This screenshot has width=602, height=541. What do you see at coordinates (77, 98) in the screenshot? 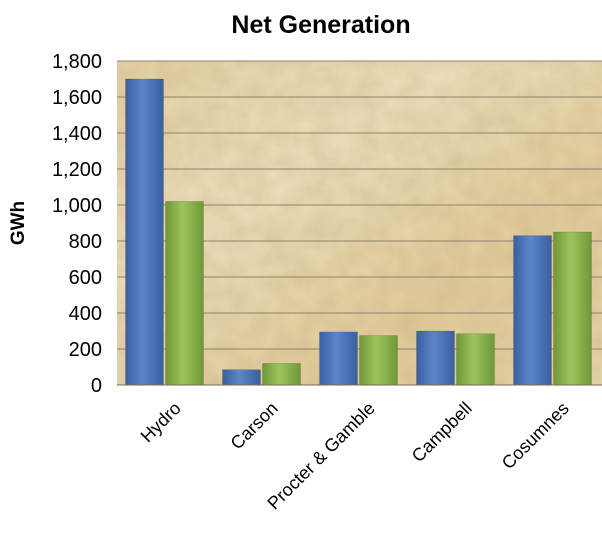
I see `y-tick-label: 1,600` at bounding box center [77, 98].